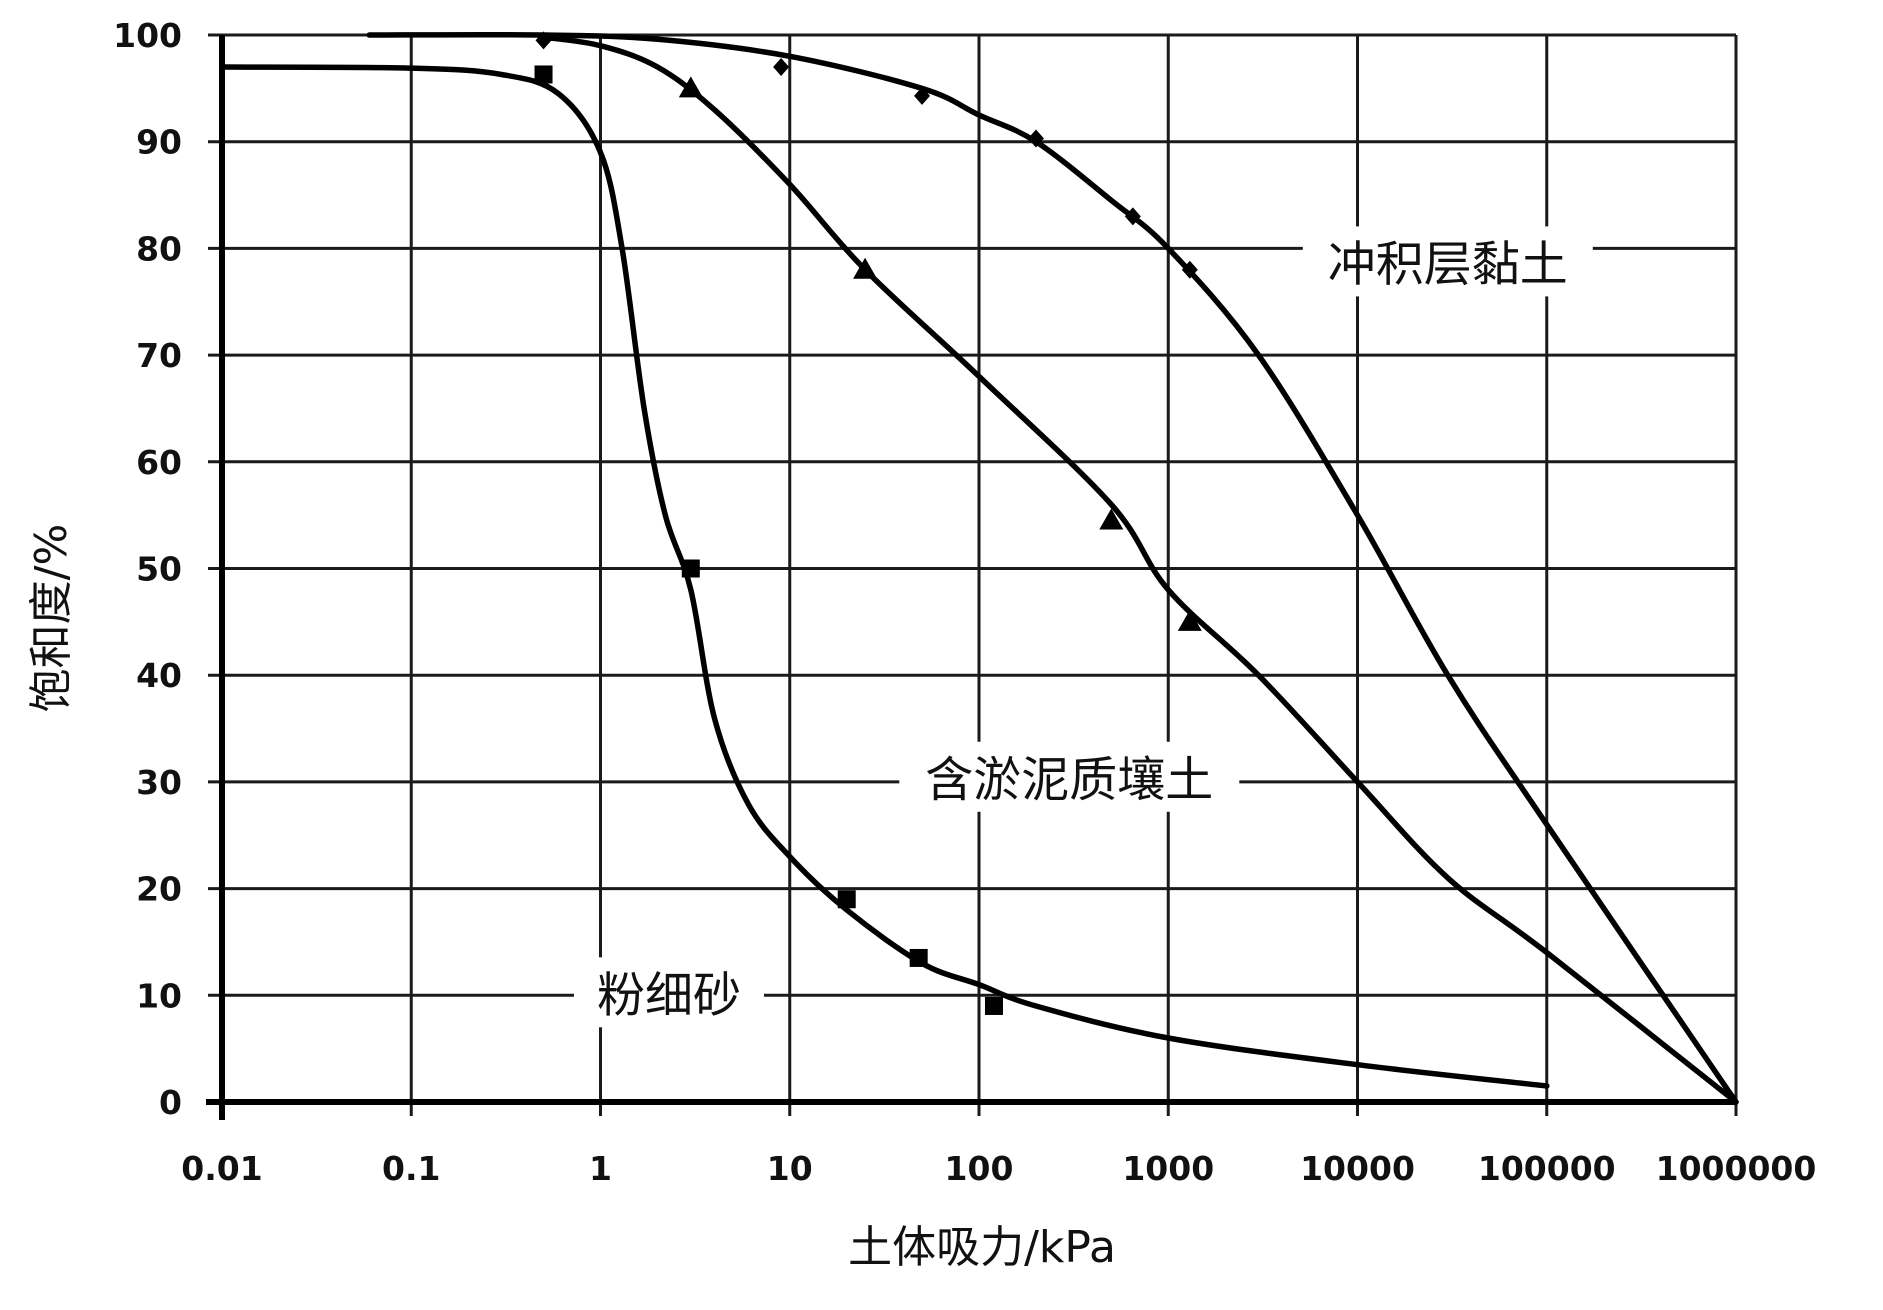 This screenshot has height=1310, width=1883. What do you see at coordinates (159, 995) in the screenshot?
I see `y-tick-label: 10` at bounding box center [159, 995].